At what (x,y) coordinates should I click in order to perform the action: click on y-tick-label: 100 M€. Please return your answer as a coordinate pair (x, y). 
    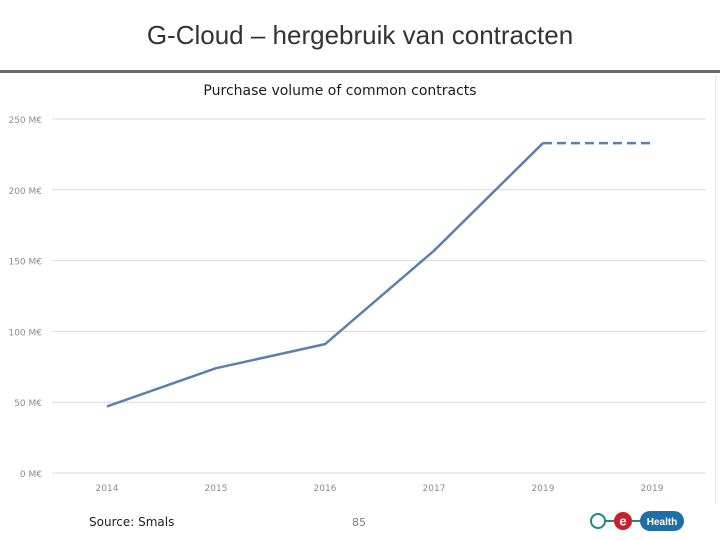
    Looking at the image, I should click on (25, 333).